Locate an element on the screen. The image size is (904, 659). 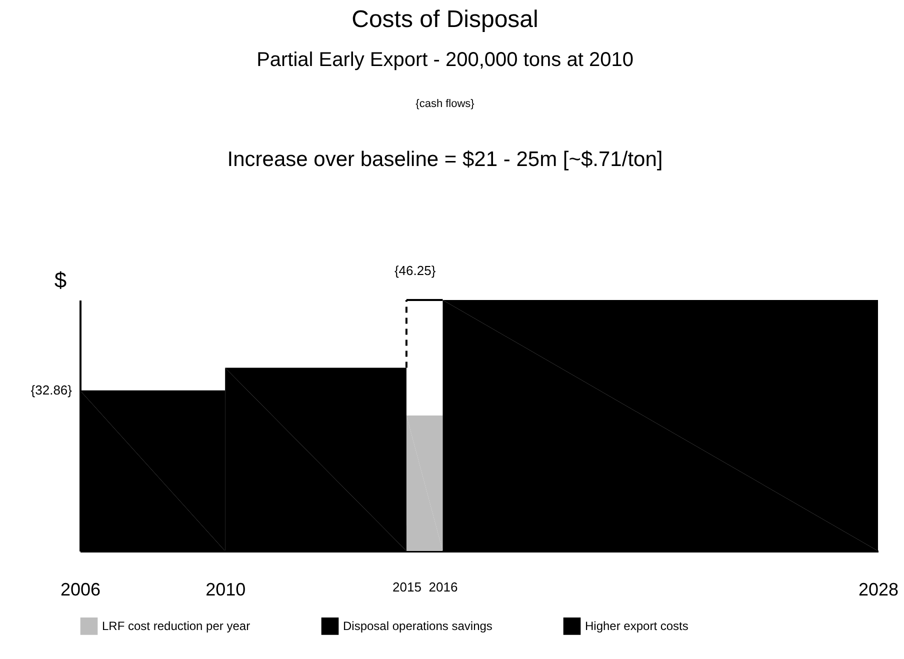
legend-label: Disposal operations savings is located at coordinates (417, 626).